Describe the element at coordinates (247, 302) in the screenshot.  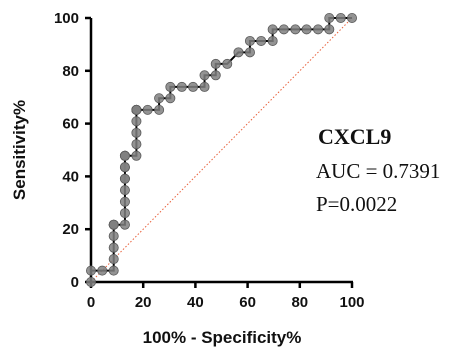
I see `x-tick-label: 60` at that location.